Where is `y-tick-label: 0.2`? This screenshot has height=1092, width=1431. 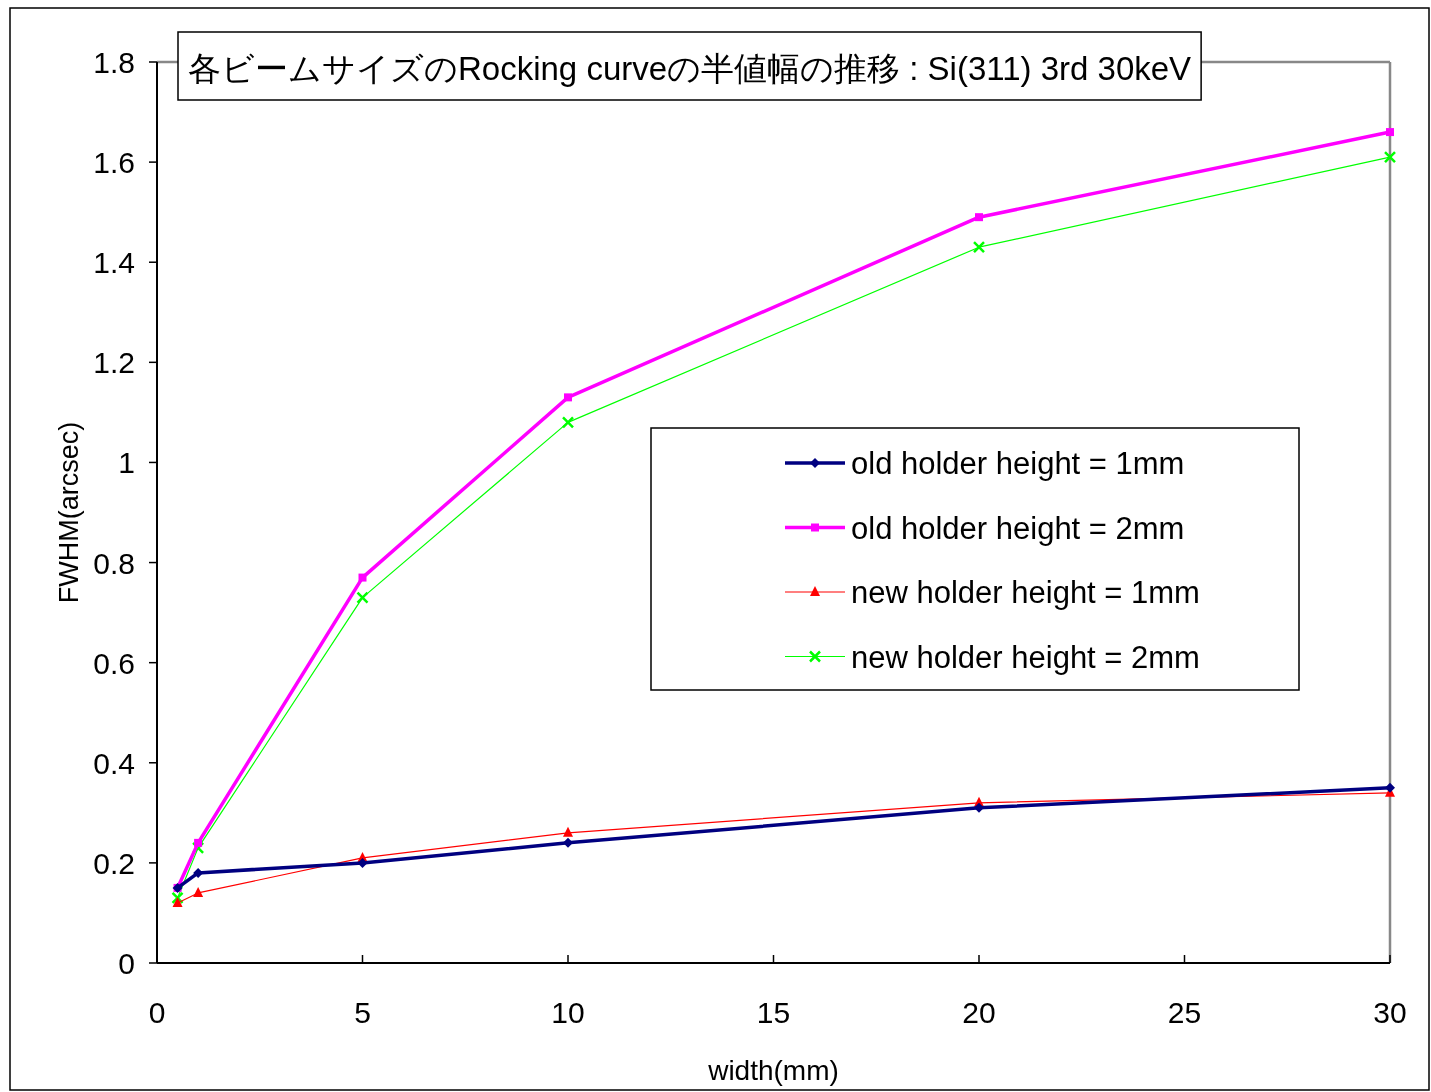 y-tick-label: 0.2 is located at coordinates (114, 863).